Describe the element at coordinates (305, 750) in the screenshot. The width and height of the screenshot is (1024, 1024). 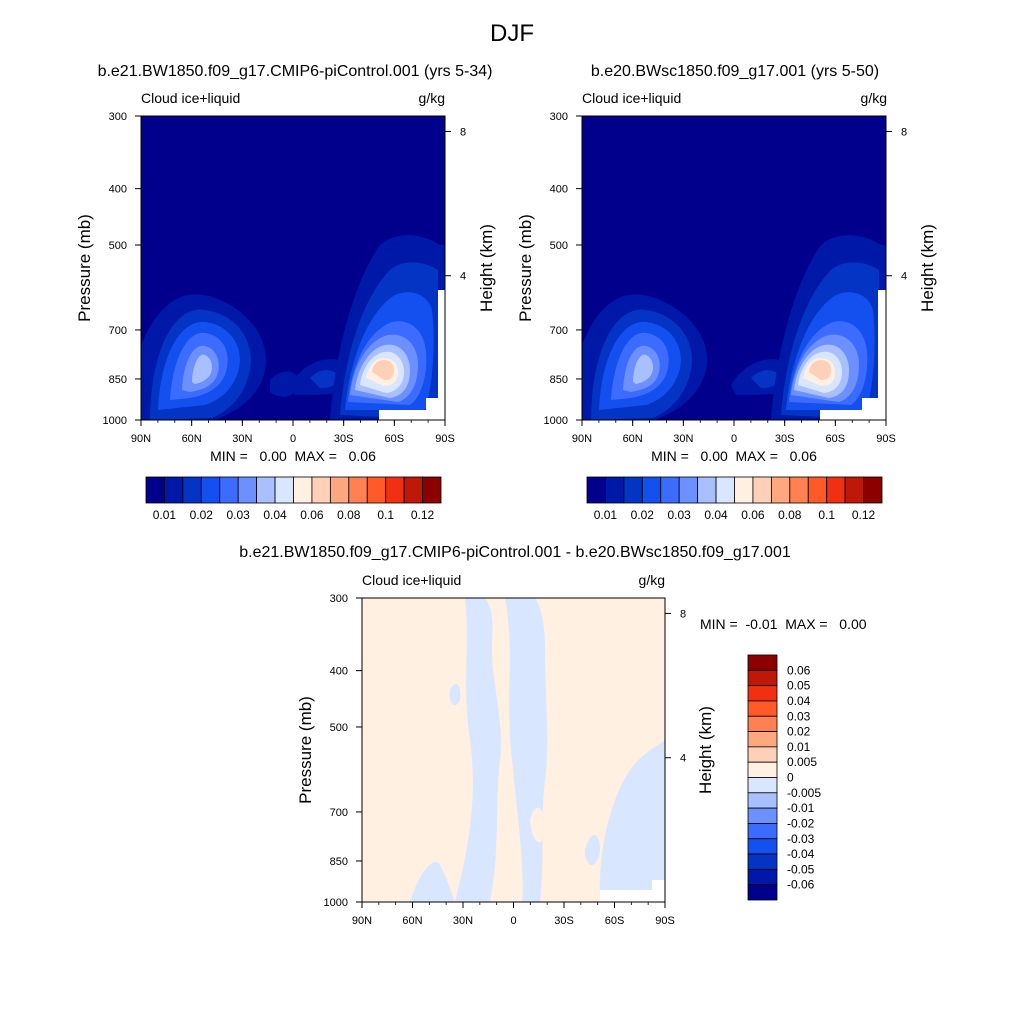
I see `panel3-y-axis-label: Pressure (mb)` at that location.